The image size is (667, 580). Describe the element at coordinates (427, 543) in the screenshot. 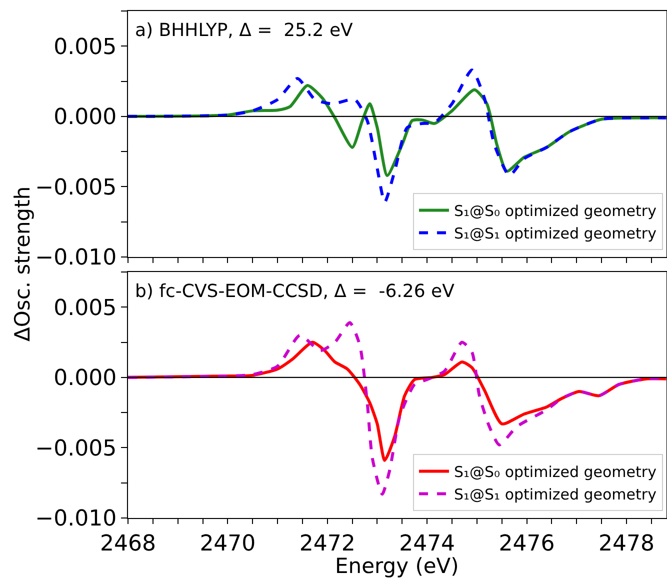

I see `x-tick-label: 2474` at that location.